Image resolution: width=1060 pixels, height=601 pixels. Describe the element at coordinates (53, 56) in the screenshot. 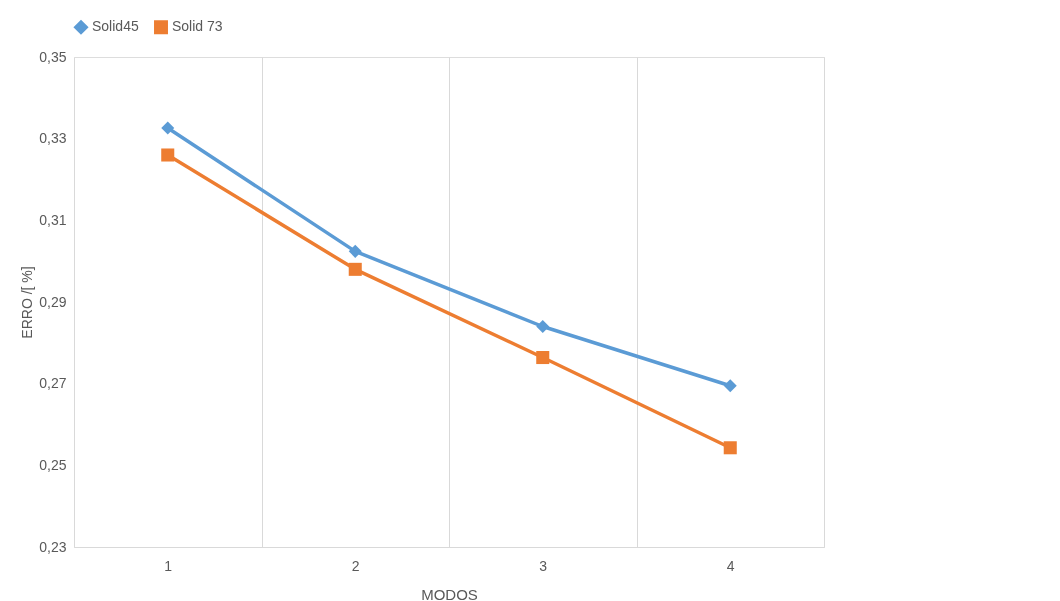

I see `y-tick-label: 0,35` at that location.